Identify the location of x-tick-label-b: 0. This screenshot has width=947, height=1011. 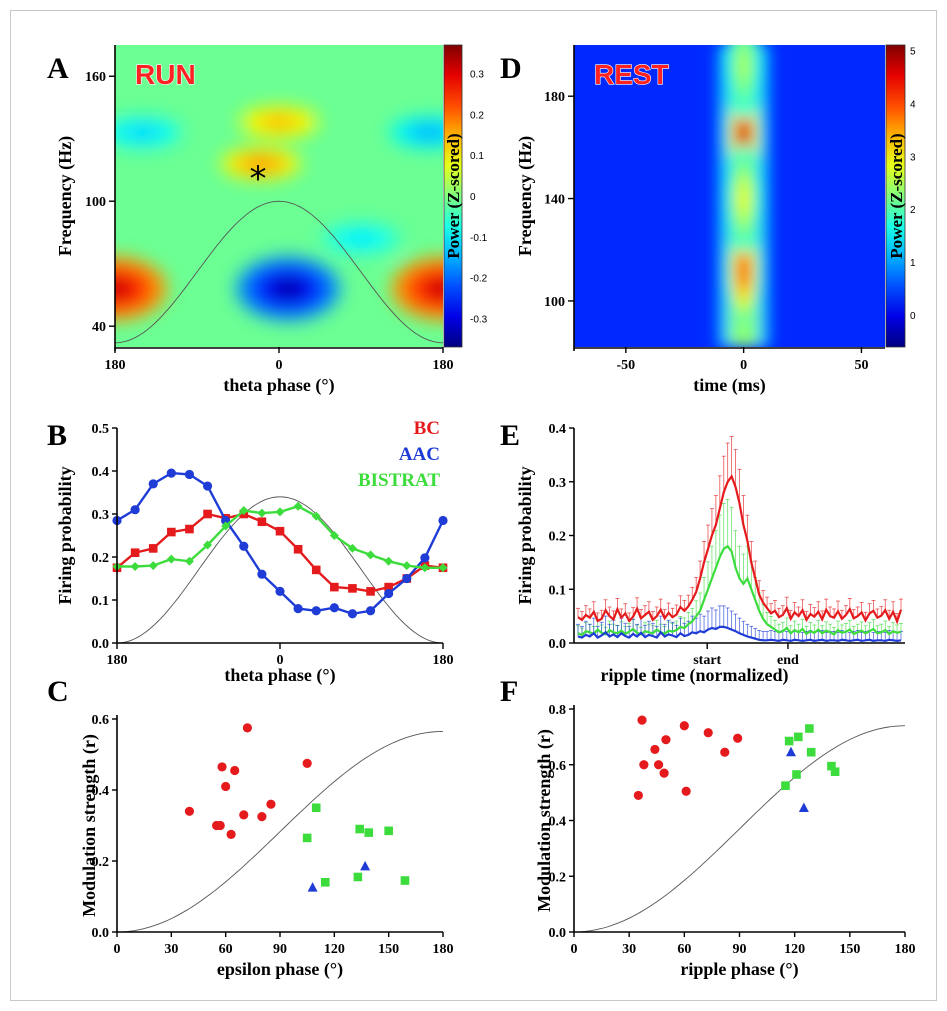
(280, 660).